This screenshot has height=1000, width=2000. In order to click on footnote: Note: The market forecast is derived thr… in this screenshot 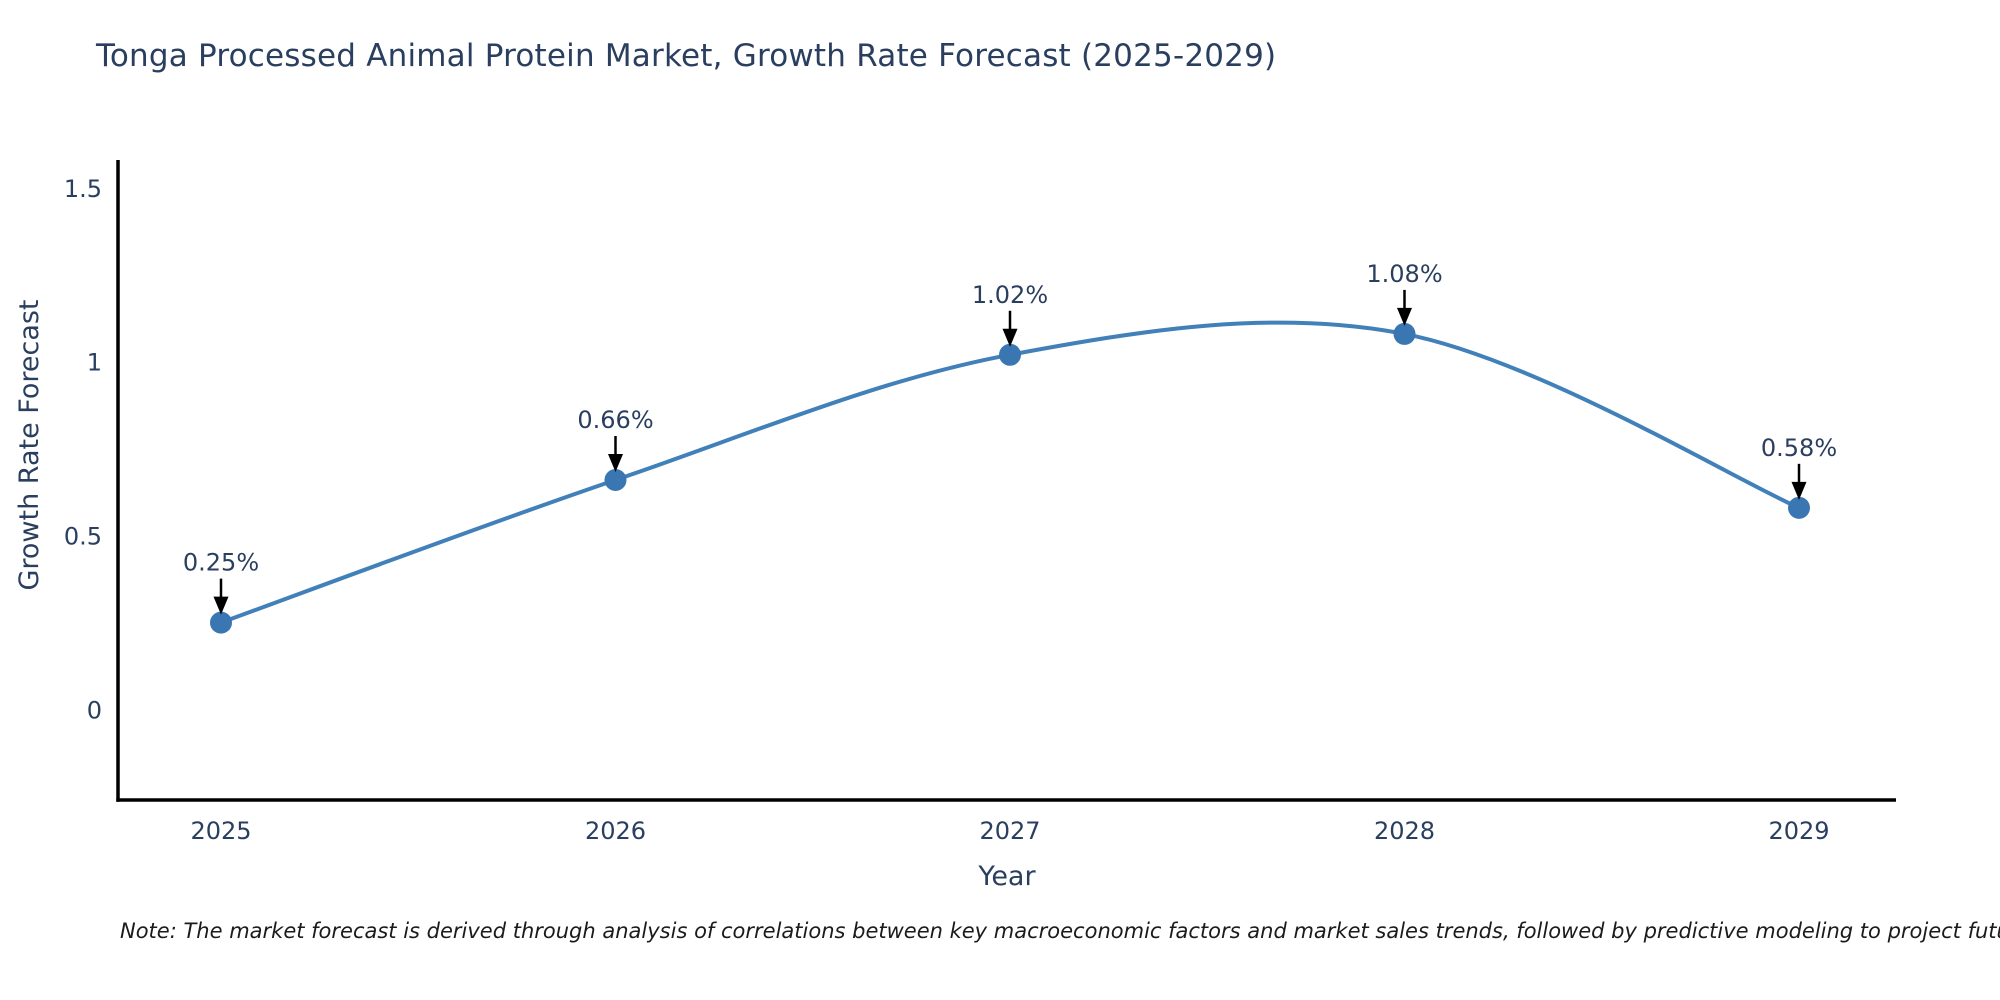, I will do `click(1060, 931)`.